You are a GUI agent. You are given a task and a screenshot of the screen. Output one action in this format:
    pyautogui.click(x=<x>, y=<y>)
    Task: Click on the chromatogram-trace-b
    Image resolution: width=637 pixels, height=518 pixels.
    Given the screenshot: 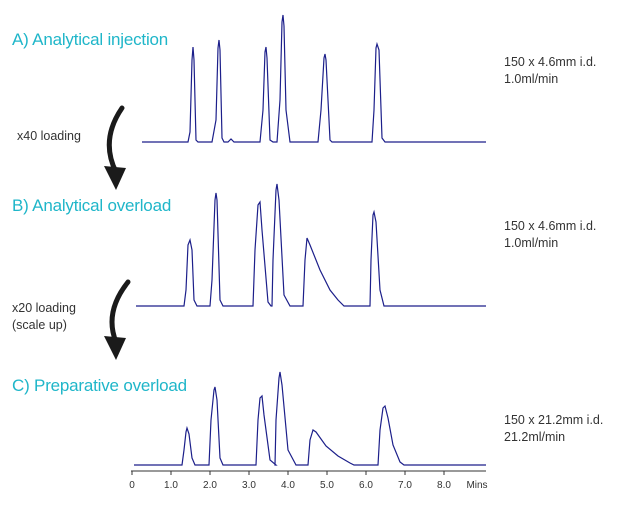 What is the action you would take?
    pyautogui.click(x=311, y=245)
    